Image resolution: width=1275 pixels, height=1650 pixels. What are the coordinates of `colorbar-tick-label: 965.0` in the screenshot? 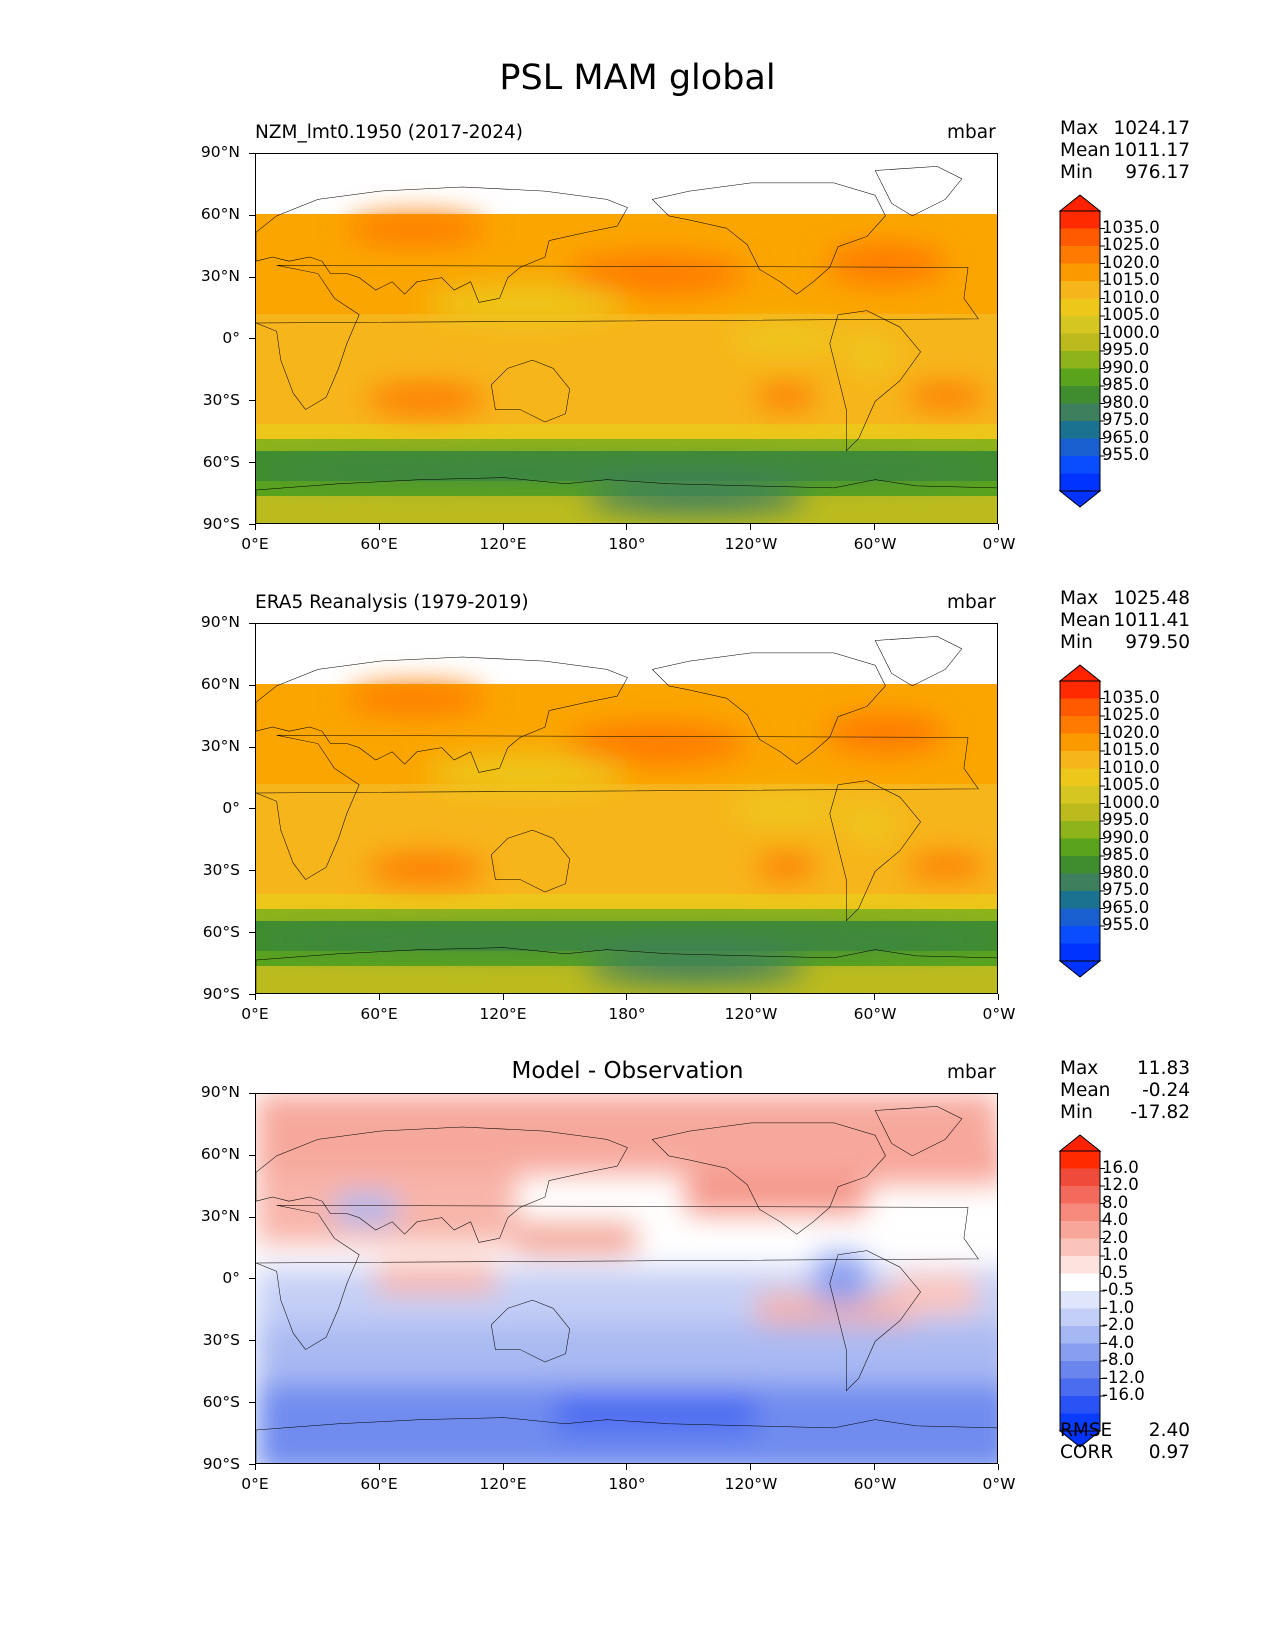 It's located at (1126, 437).